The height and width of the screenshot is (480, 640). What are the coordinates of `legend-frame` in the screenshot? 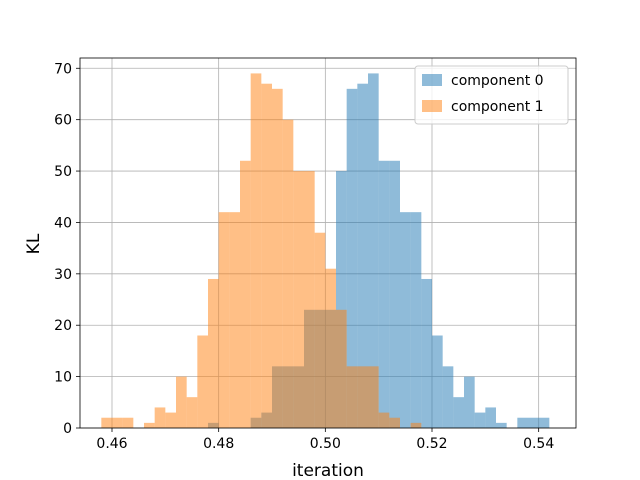 It's located at (491, 95).